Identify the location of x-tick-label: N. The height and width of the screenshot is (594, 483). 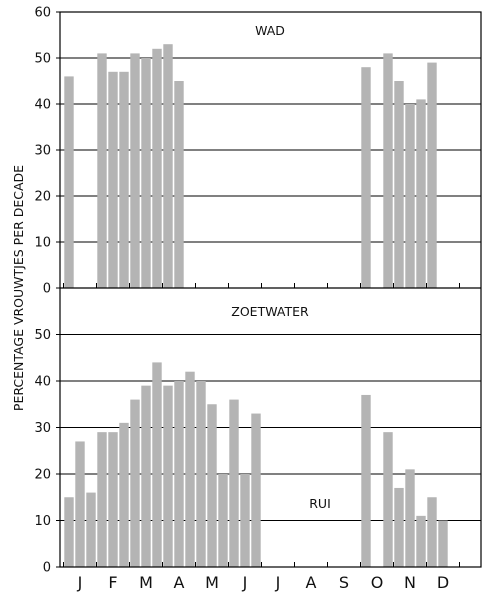
(410, 582).